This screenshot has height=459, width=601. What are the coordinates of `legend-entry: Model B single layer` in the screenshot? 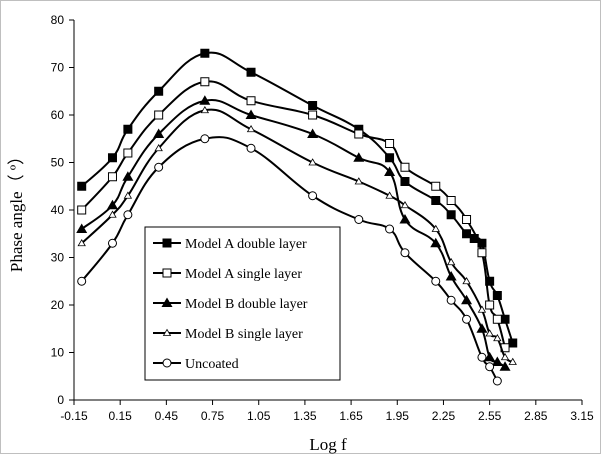 It's located at (228, 334).